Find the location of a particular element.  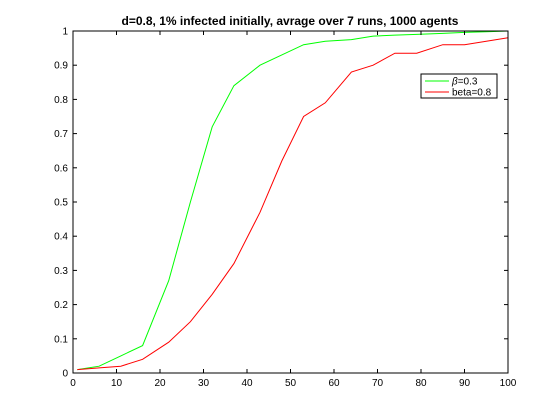

x-tick-label: 0 is located at coordinates (73, 383).